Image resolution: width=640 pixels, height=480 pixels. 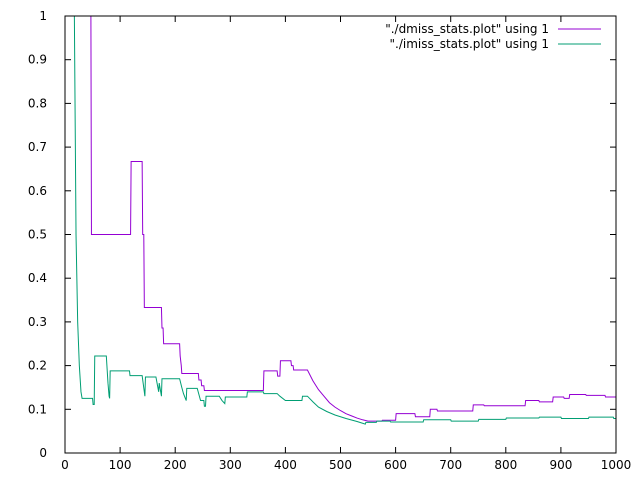 I want to click on y-tick-label: 0, so click(x=43, y=453).